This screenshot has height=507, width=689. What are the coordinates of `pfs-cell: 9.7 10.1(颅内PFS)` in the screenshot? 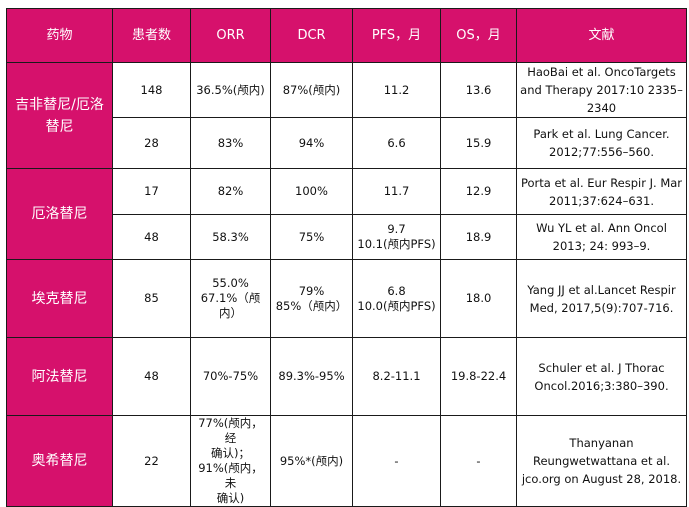 It's located at (396, 237).